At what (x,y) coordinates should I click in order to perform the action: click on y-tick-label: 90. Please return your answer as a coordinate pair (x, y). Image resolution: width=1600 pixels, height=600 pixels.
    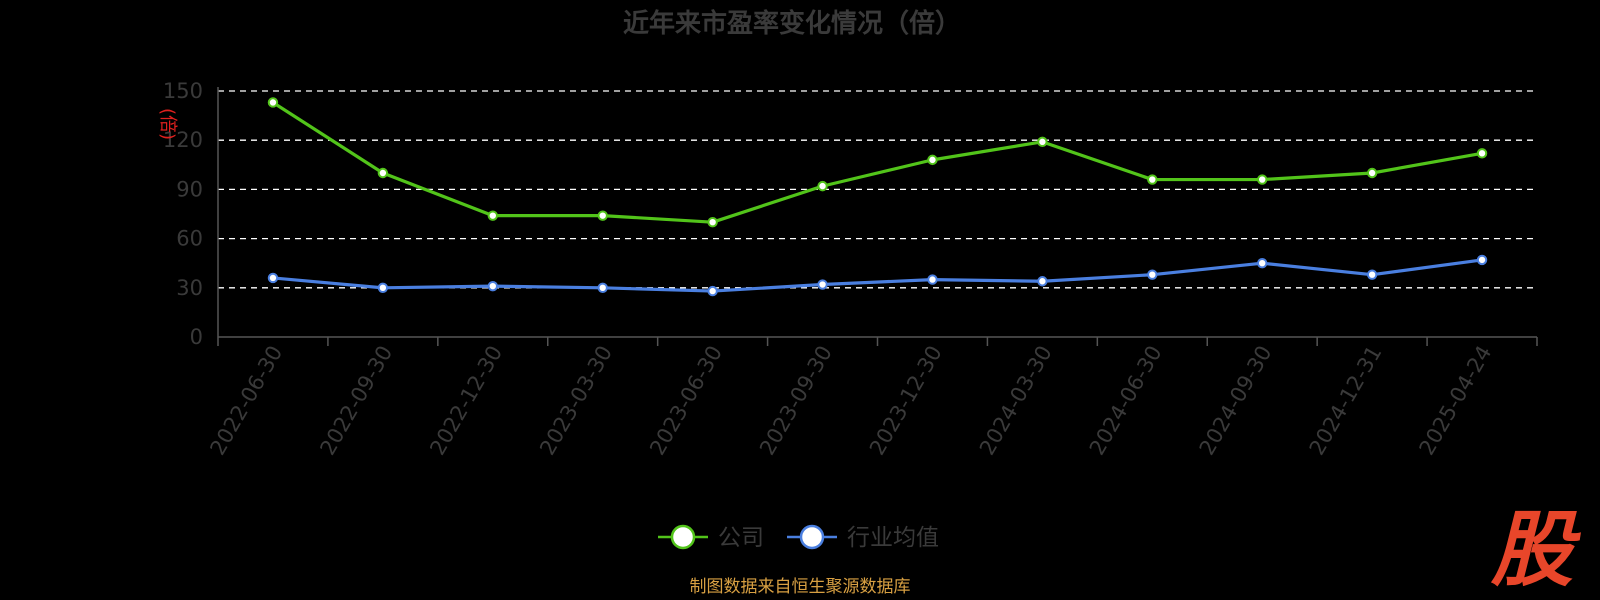
    Looking at the image, I should click on (189, 189).